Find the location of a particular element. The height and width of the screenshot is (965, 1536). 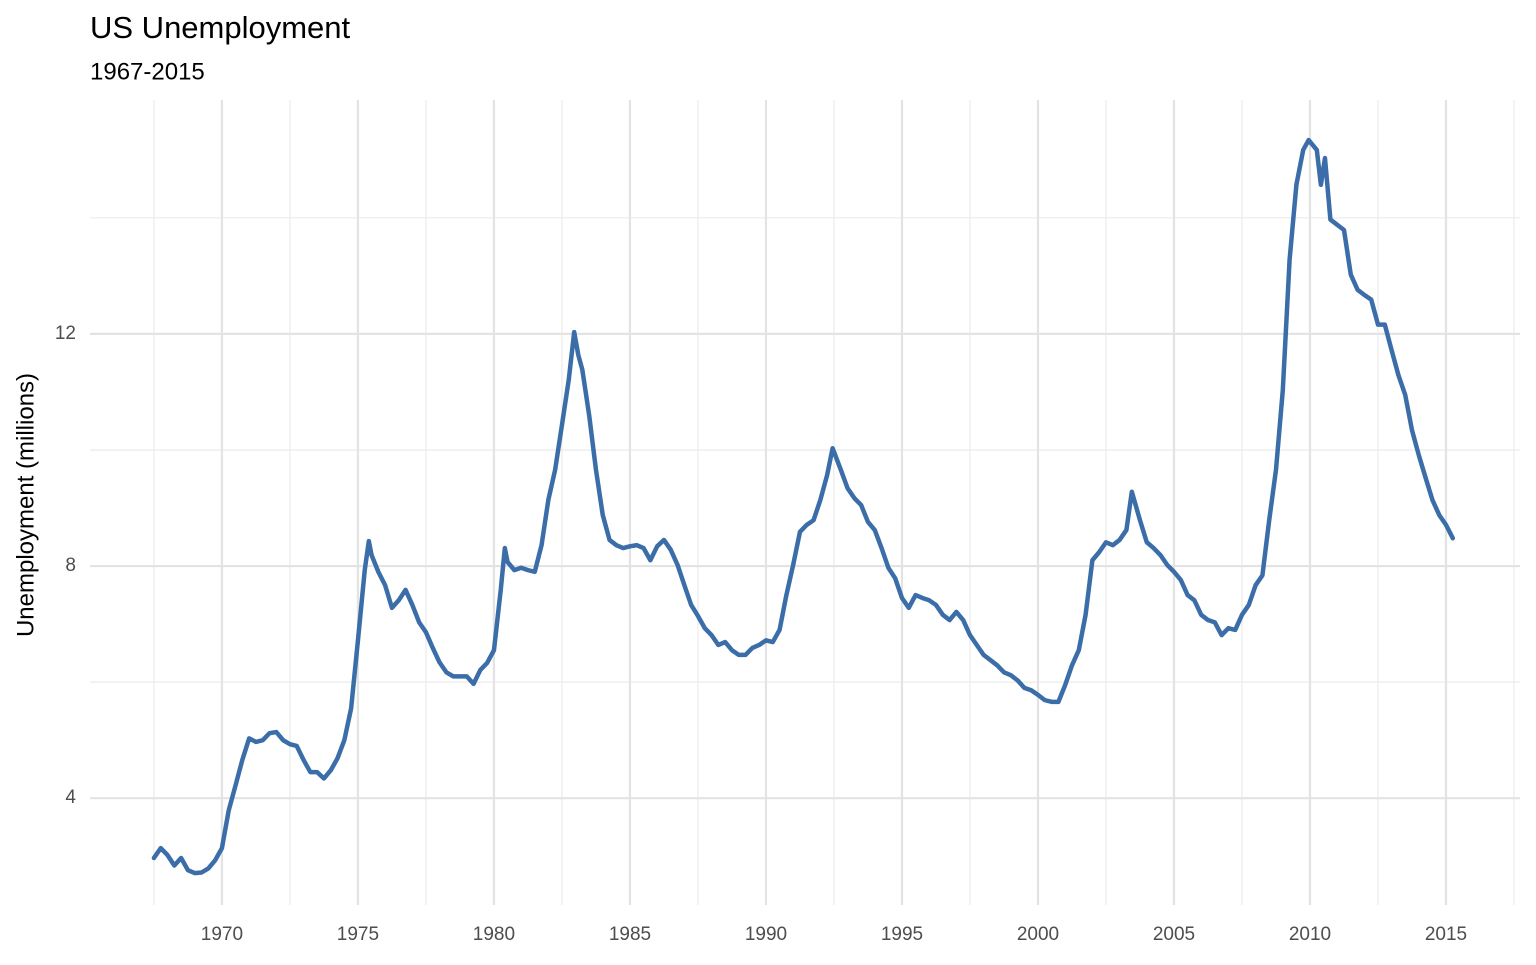

x-tick-label: 1970 is located at coordinates (222, 934).